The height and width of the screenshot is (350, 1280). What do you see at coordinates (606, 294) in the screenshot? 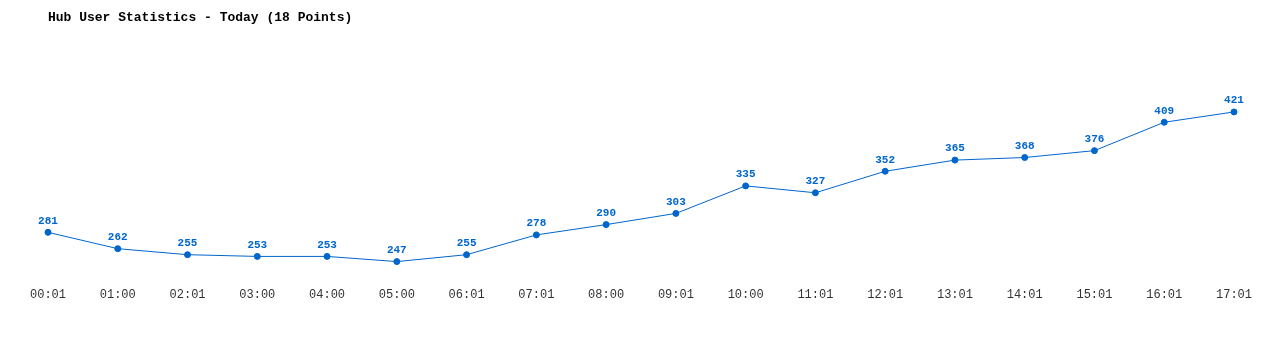
I see `x-tick-label: 08:00` at bounding box center [606, 294].